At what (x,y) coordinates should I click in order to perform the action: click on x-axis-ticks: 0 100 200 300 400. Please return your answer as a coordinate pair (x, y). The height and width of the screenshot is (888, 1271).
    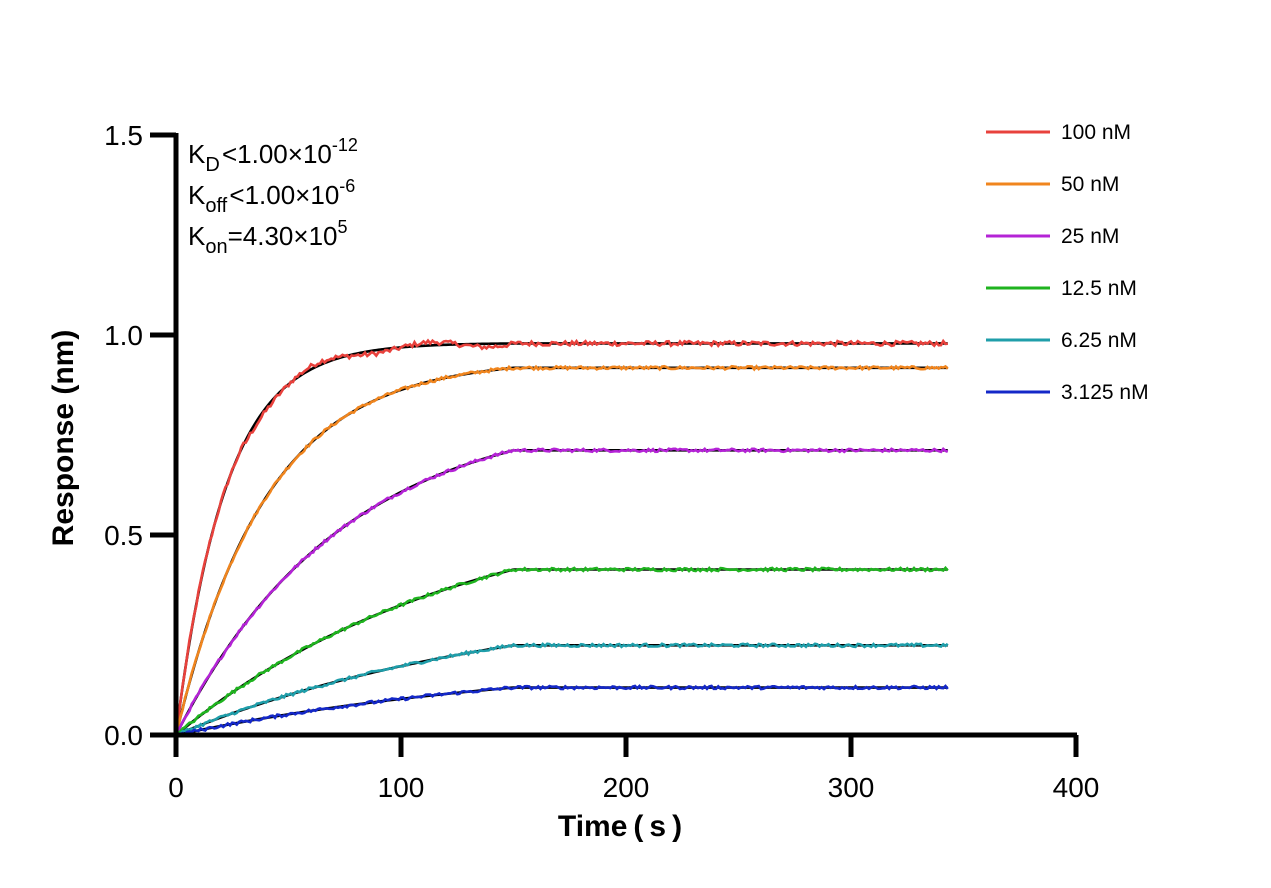
    Looking at the image, I should click on (633, 769).